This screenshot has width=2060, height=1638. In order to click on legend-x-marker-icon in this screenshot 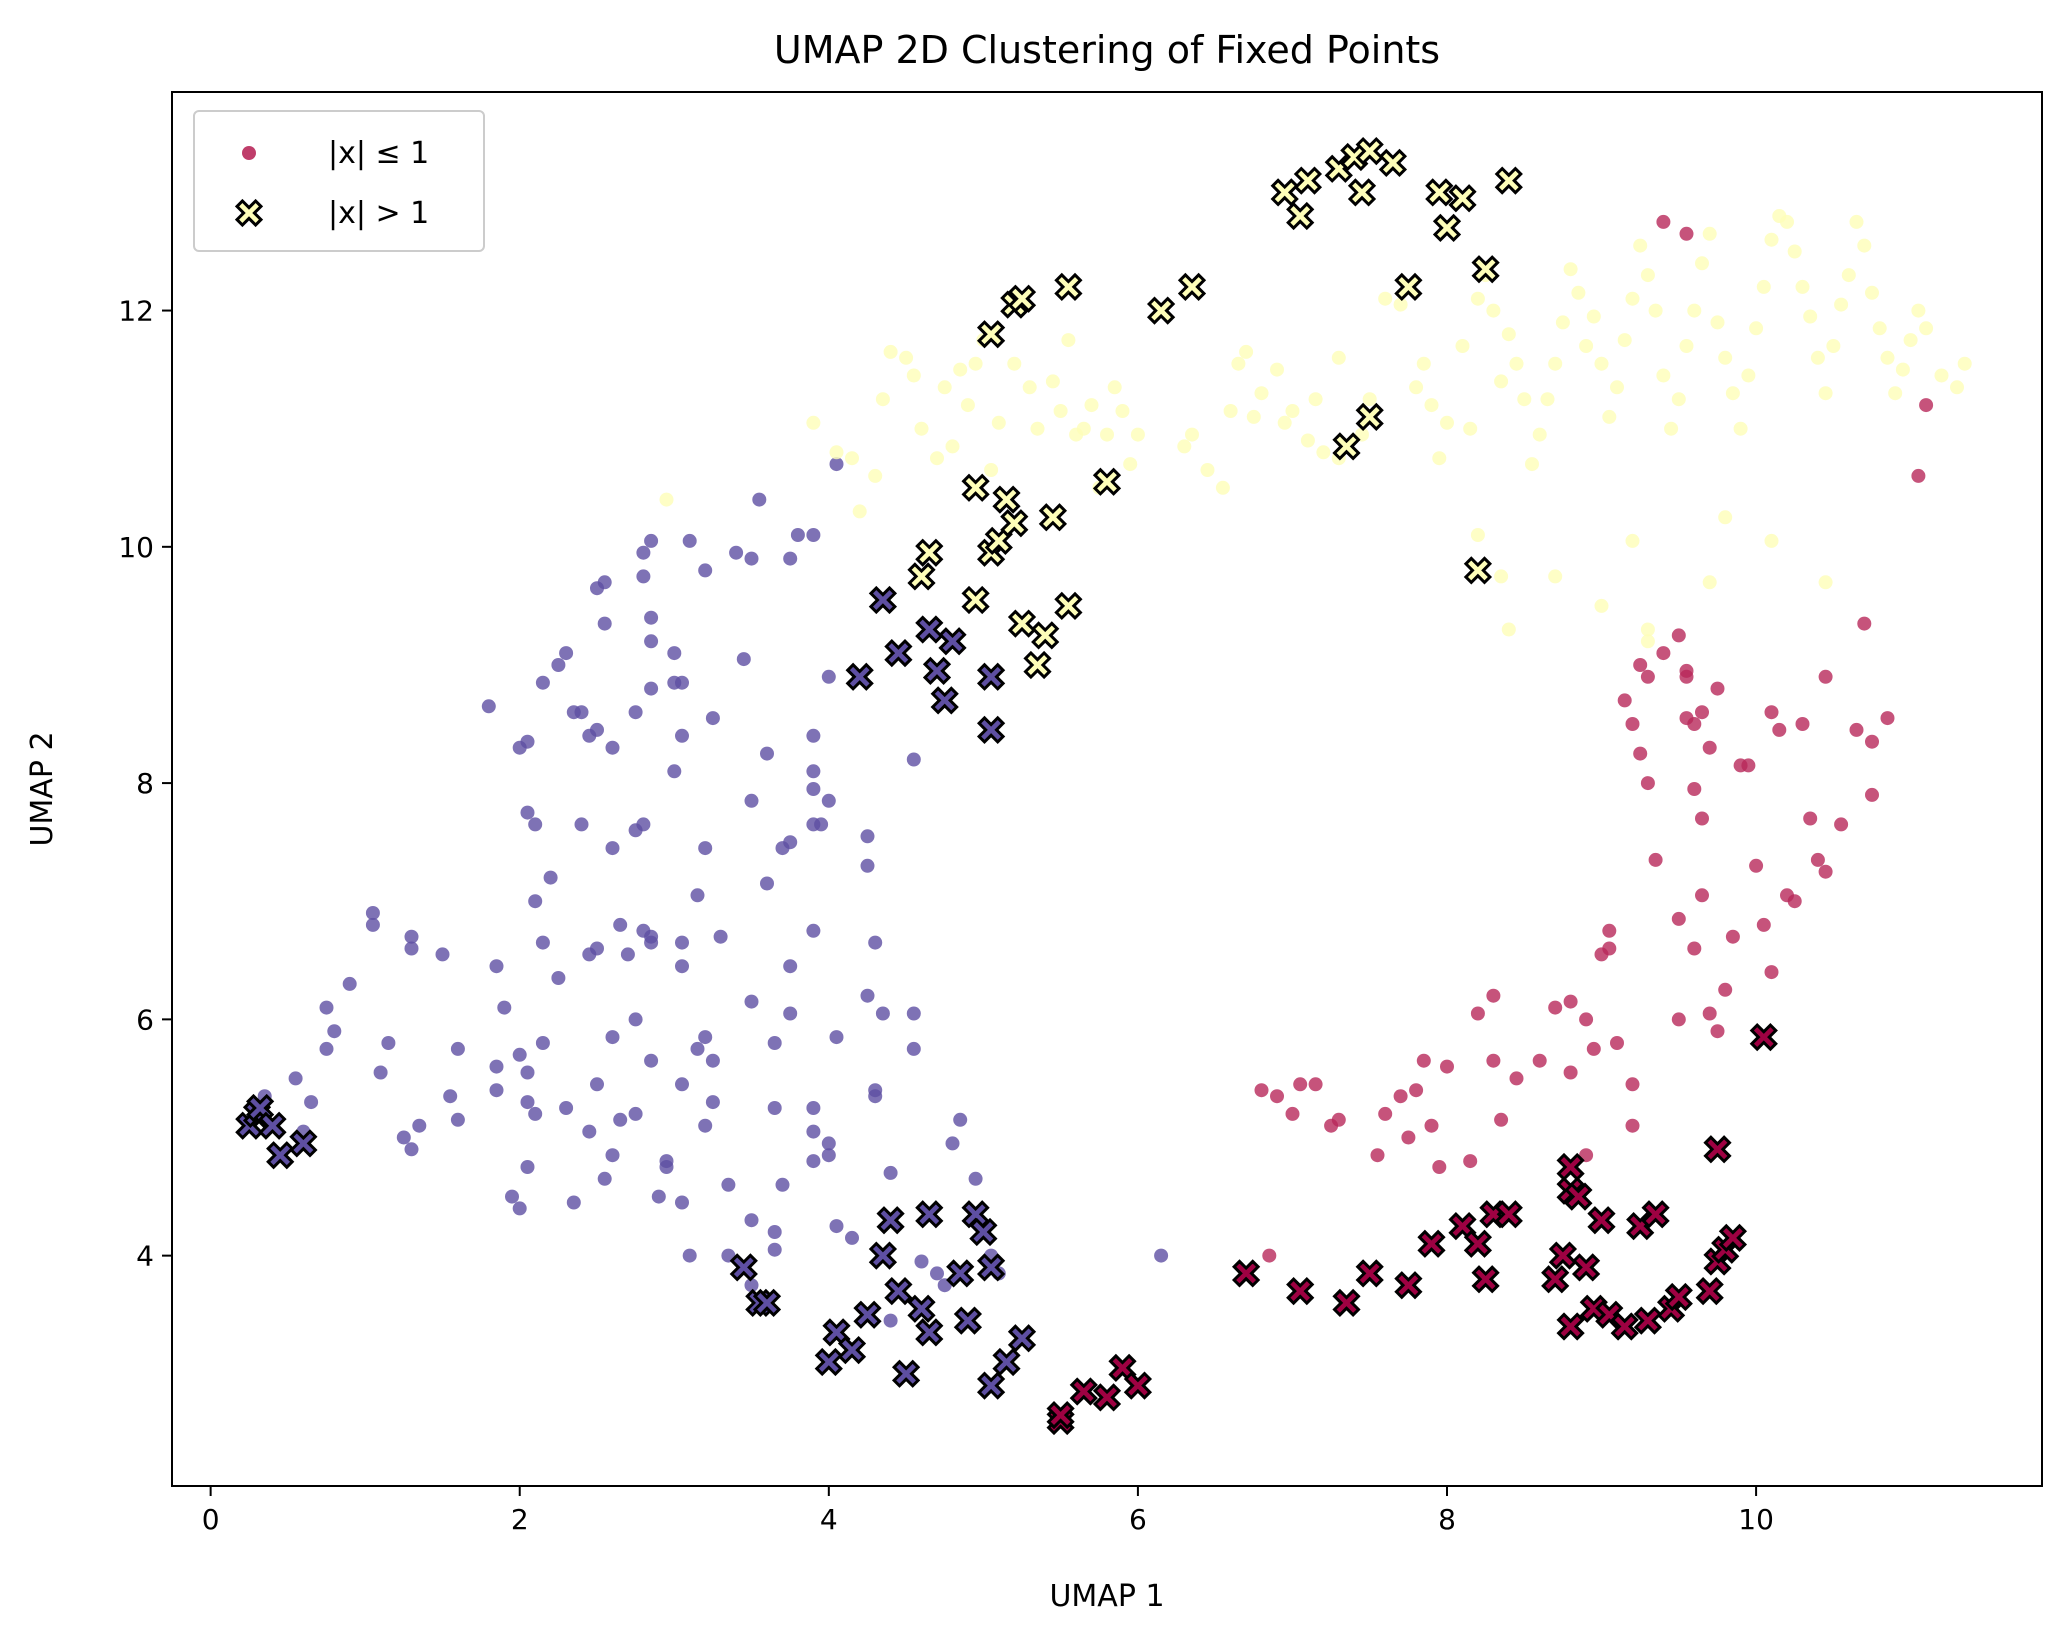, I will do `click(249, 213)`.